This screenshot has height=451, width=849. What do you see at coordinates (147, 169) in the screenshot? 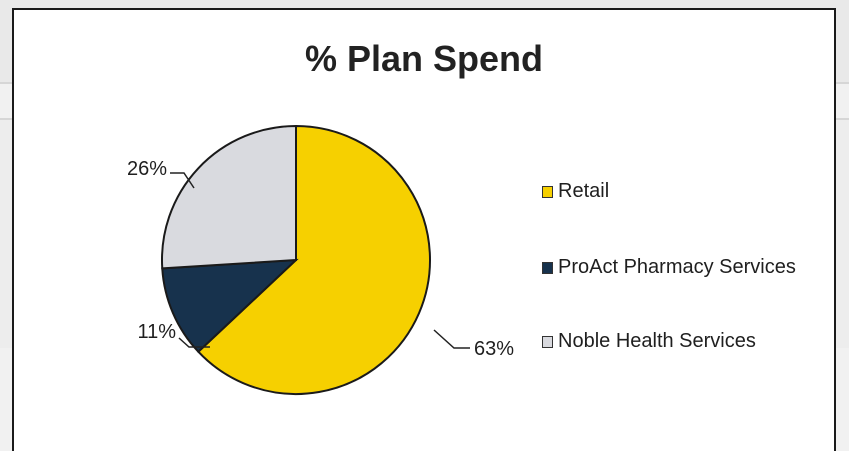
I see `data-label-noble-health-services: 26%` at bounding box center [147, 169].